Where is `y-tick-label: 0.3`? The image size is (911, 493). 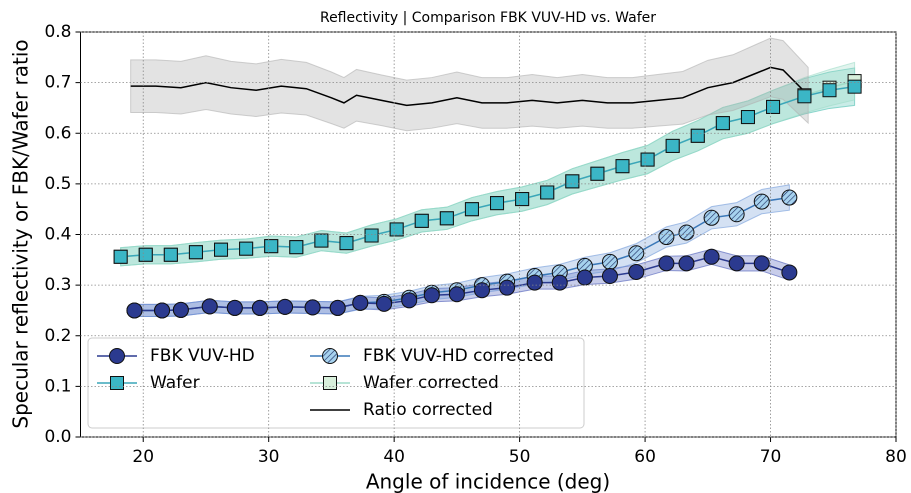
y-tick-label: 0.3 is located at coordinates (57, 285).